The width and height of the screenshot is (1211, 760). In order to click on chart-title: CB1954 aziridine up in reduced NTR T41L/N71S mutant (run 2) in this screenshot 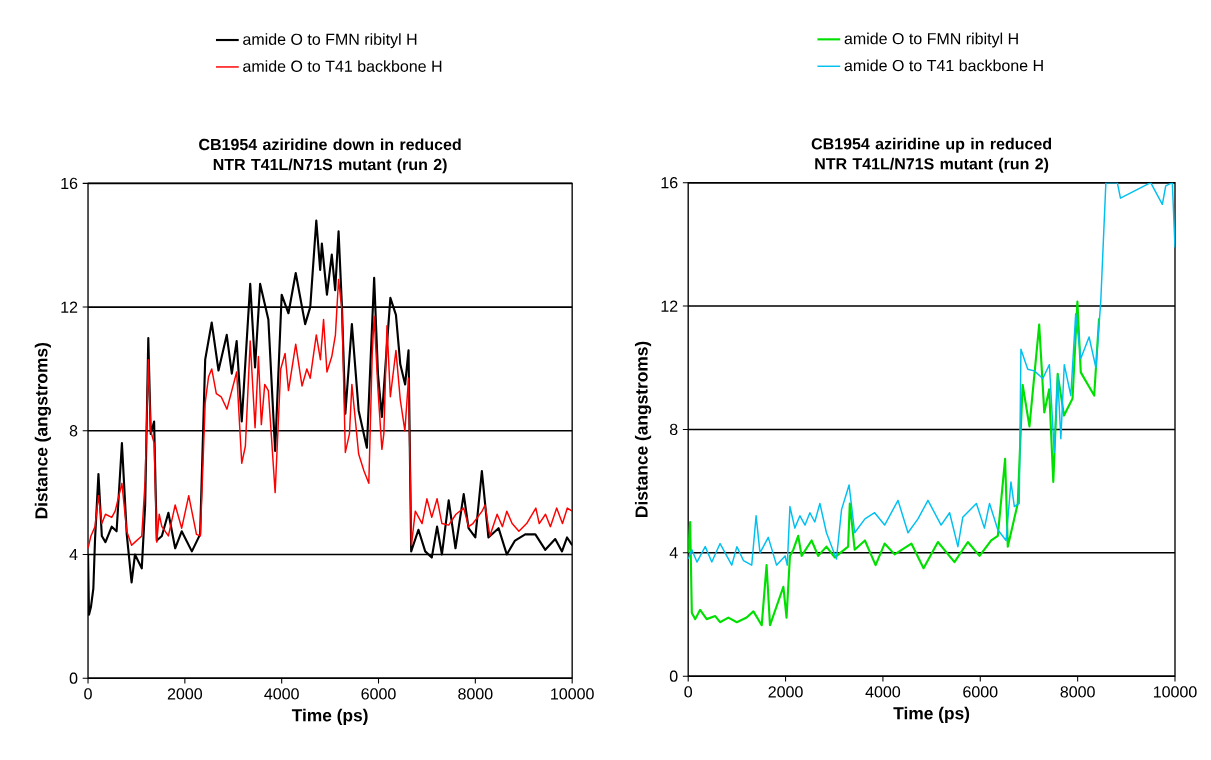, I will do `click(931, 155)`.